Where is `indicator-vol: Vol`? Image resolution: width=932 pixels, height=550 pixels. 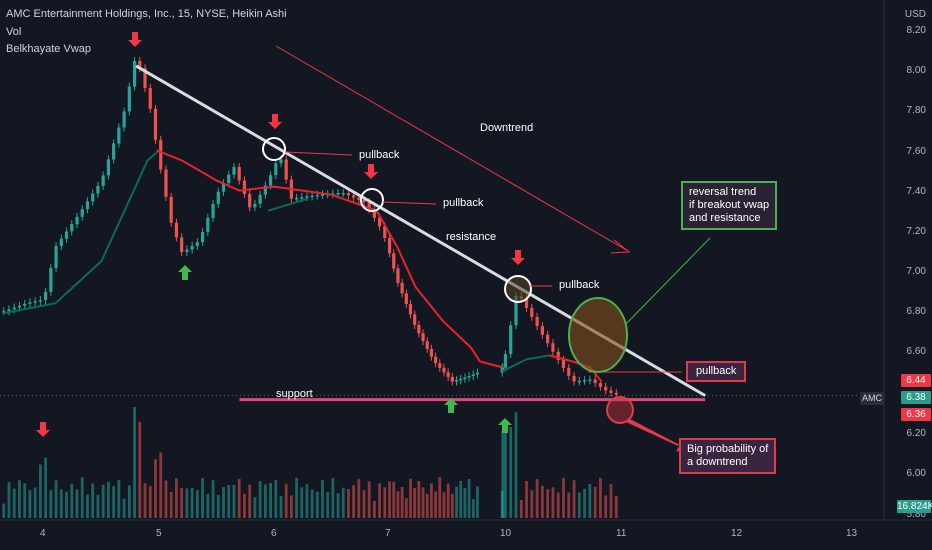 indicator-vol: Vol is located at coordinates (14, 32).